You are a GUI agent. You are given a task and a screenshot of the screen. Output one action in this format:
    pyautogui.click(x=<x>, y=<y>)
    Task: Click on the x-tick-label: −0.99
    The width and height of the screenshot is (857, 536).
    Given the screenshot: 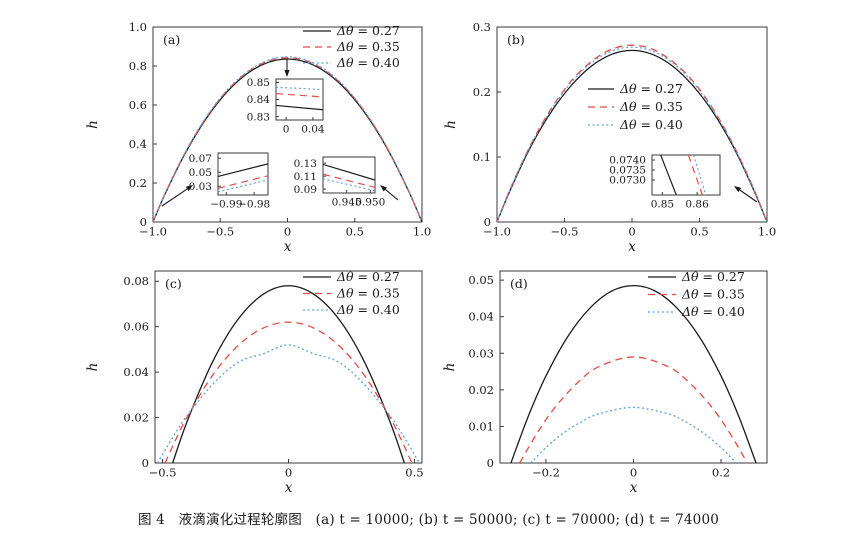 What is the action you would take?
    pyautogui.click(x=226, y=205)
    